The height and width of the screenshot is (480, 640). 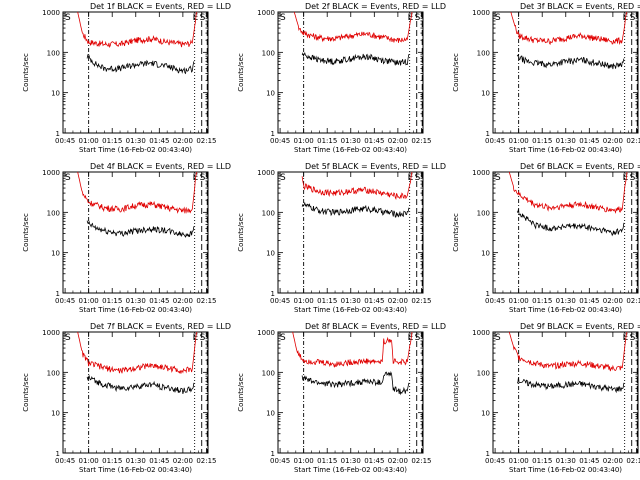 I want to click on chart-title: Det 7f BLACK = Events, RED = LLD, so click(x=160, y=326).